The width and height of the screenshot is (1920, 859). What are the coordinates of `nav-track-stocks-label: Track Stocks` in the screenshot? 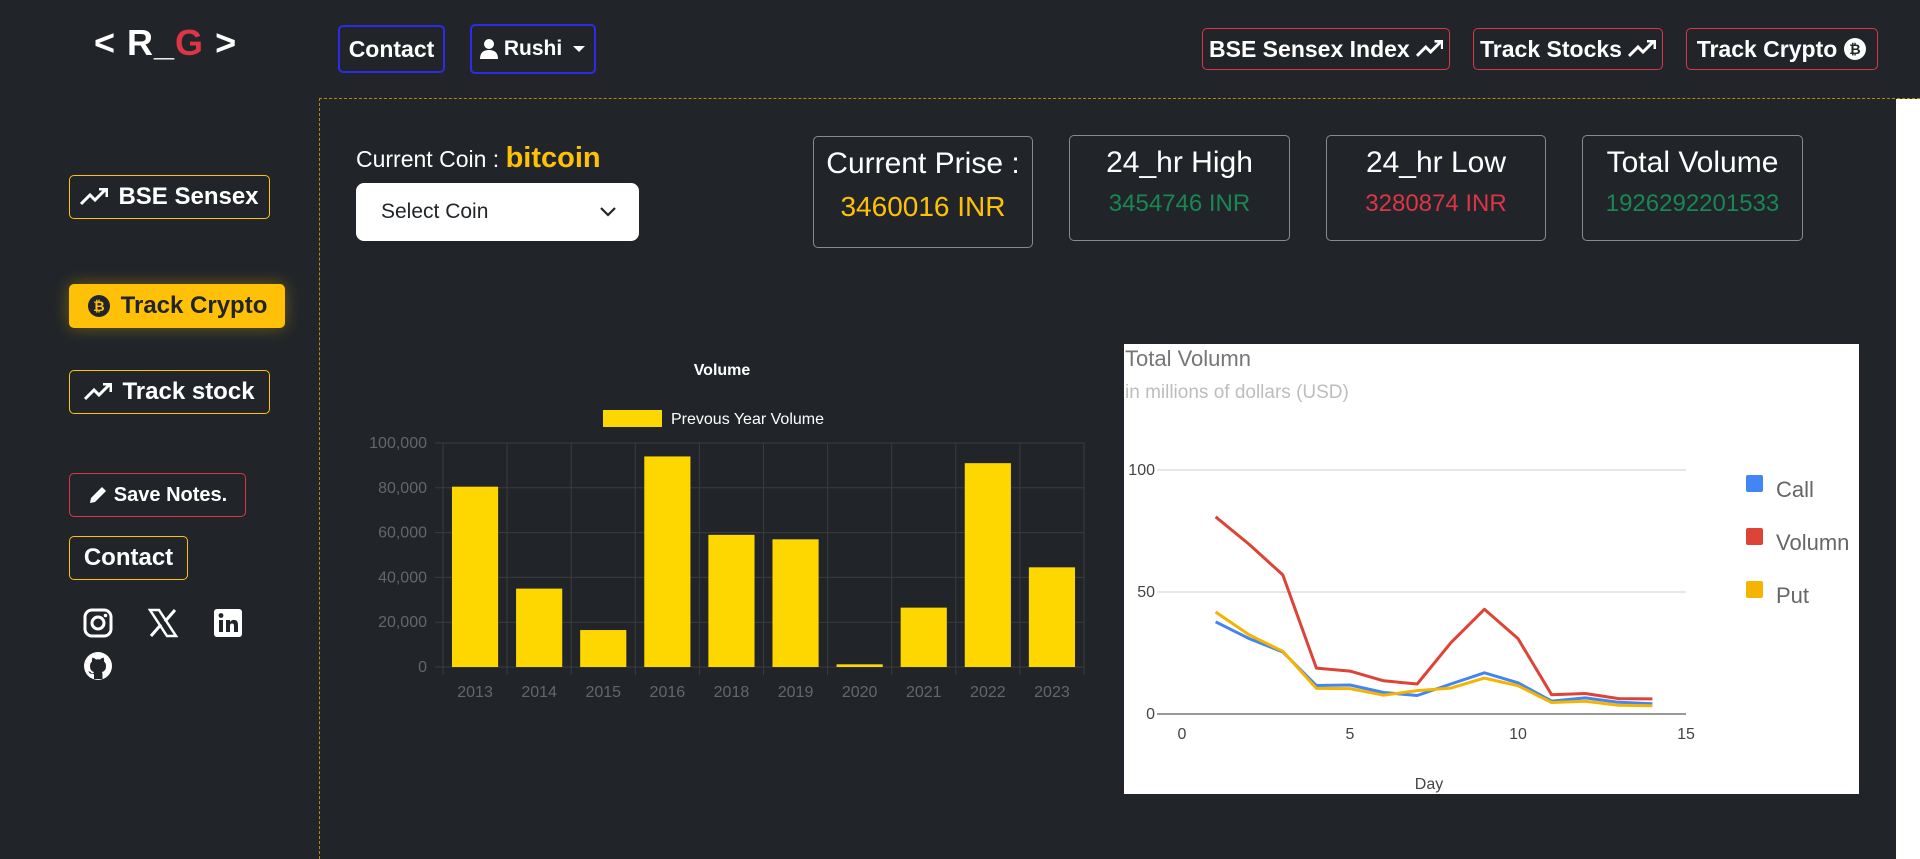 It's located at (1551, 48).